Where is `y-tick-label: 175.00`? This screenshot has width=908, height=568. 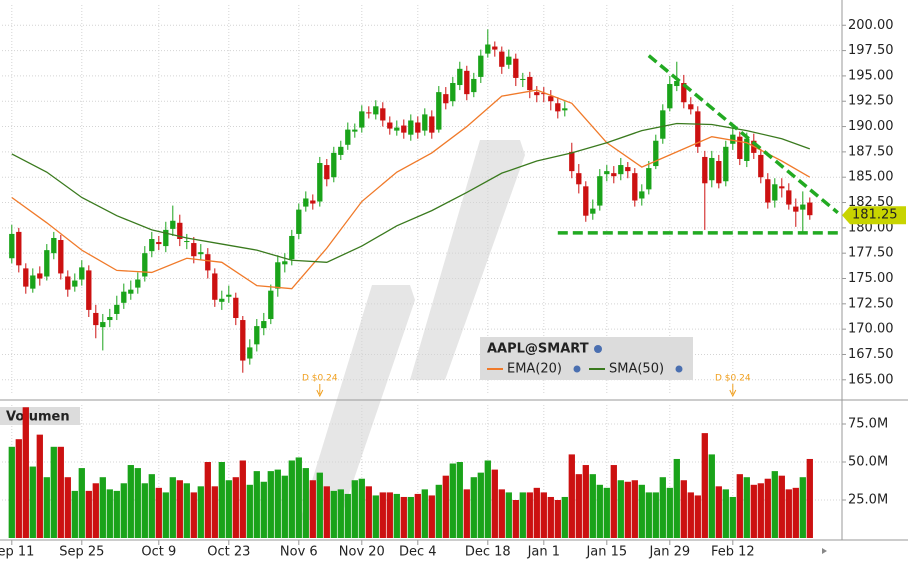 y-tick-label: 175.00 is located at coordinates (871, 278).